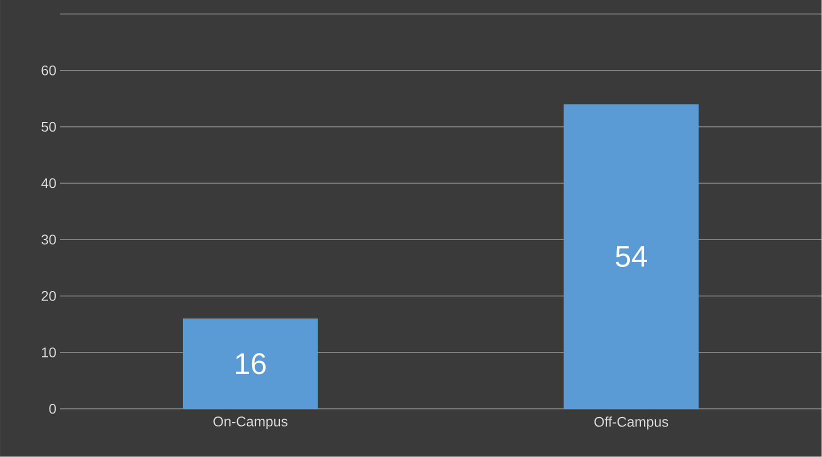  I want to click on x-tick-label: Off-Campus, so click(631, 423).